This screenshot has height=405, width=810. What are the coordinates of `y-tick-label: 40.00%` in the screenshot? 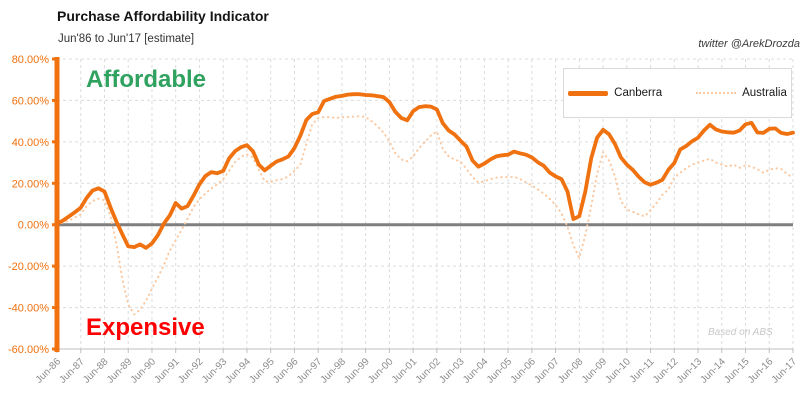 It's located at (31, 143).